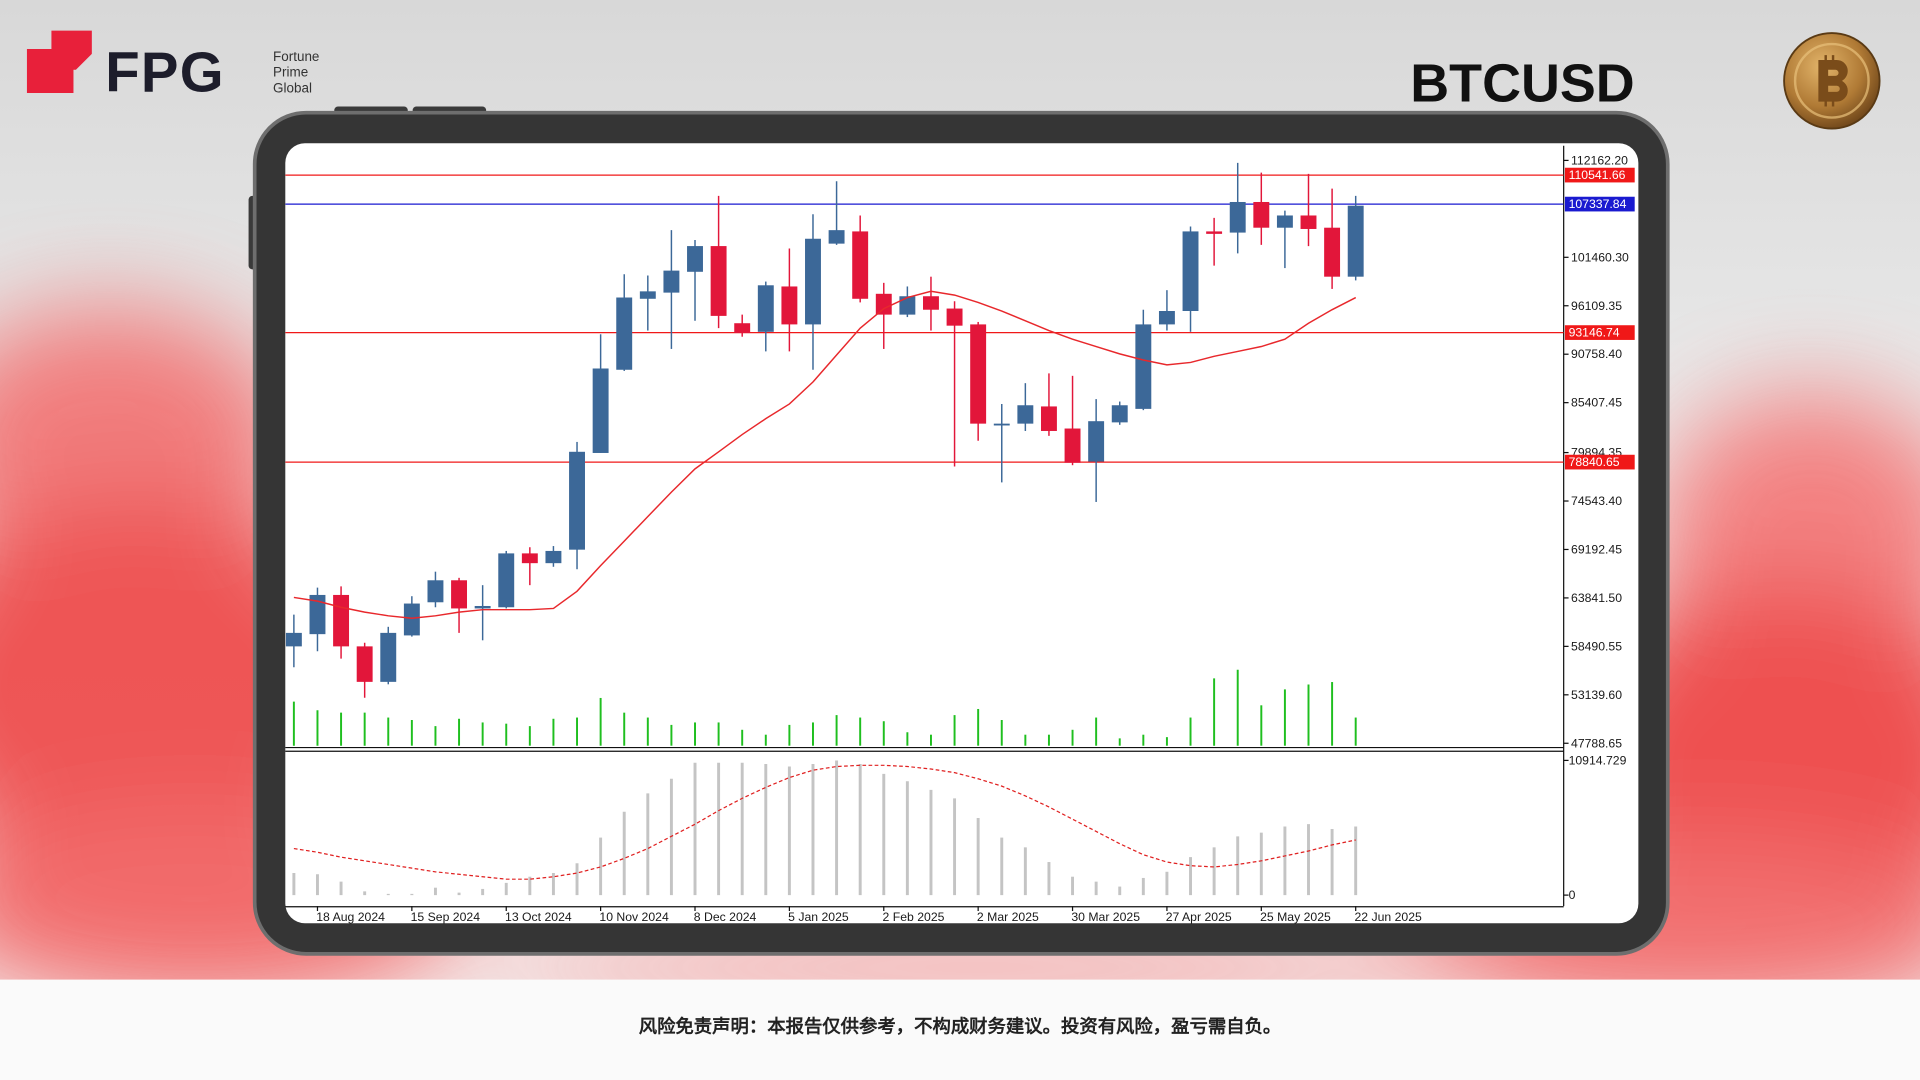  Describe the element at coordinates (164, 72) in the screenshot. I see `logo-text: FPG` at that location.